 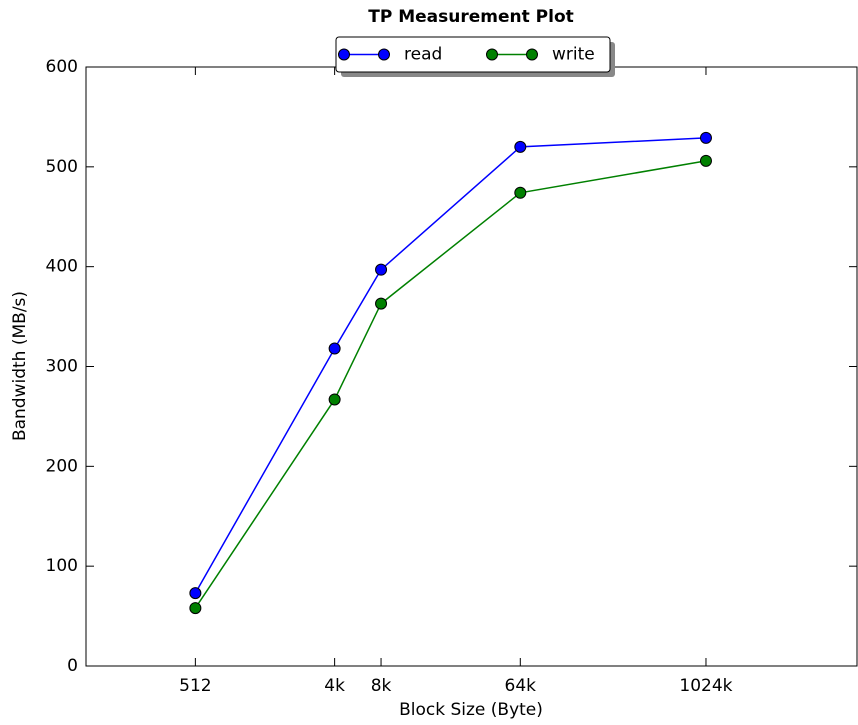 I want to click on y-tick-label: 400, so click(x=62, y=267).